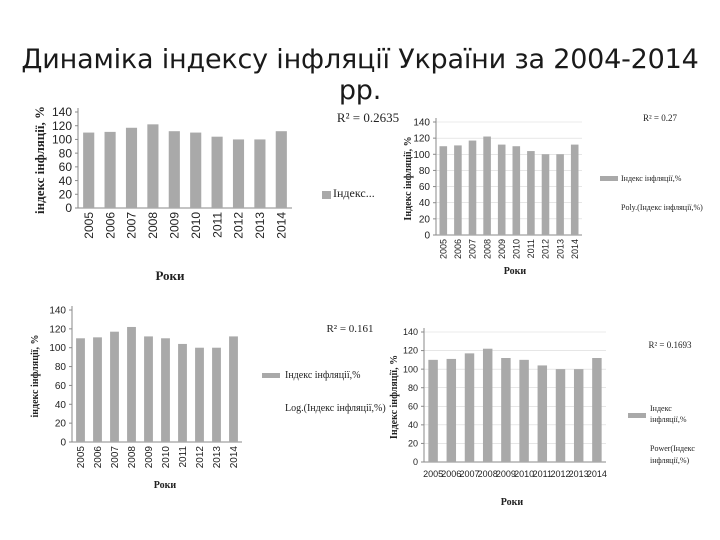  I want to click on legend-trendline-label: Log.(Індекс інфляції,%), so click(335, 408).